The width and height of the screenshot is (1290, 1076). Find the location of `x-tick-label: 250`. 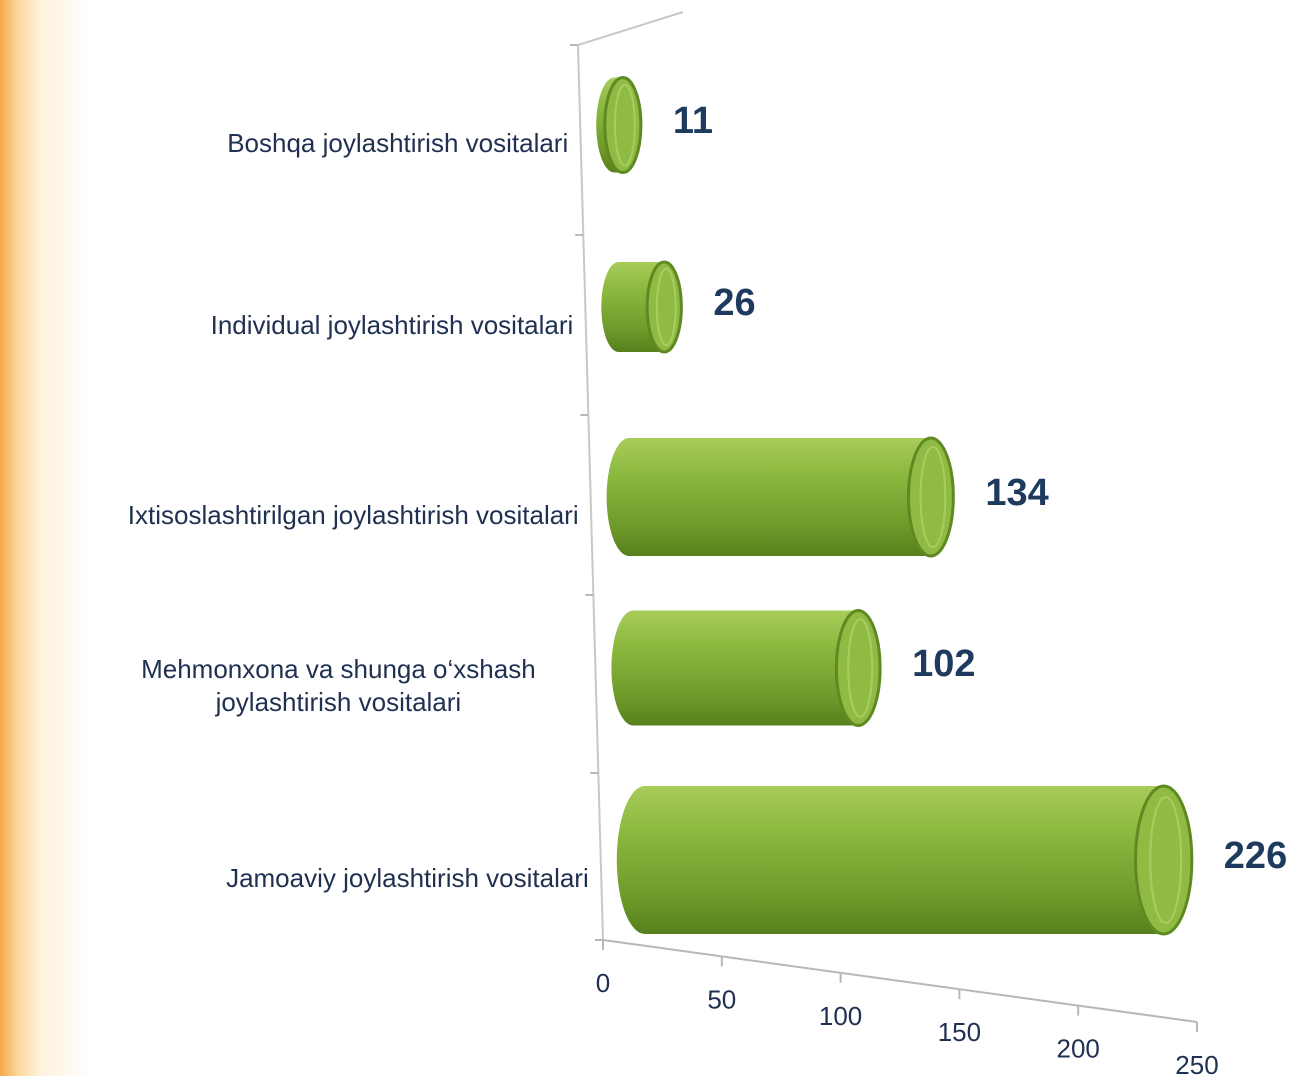

x-tick-label: 250 is located at coordinates (1196, 1063).